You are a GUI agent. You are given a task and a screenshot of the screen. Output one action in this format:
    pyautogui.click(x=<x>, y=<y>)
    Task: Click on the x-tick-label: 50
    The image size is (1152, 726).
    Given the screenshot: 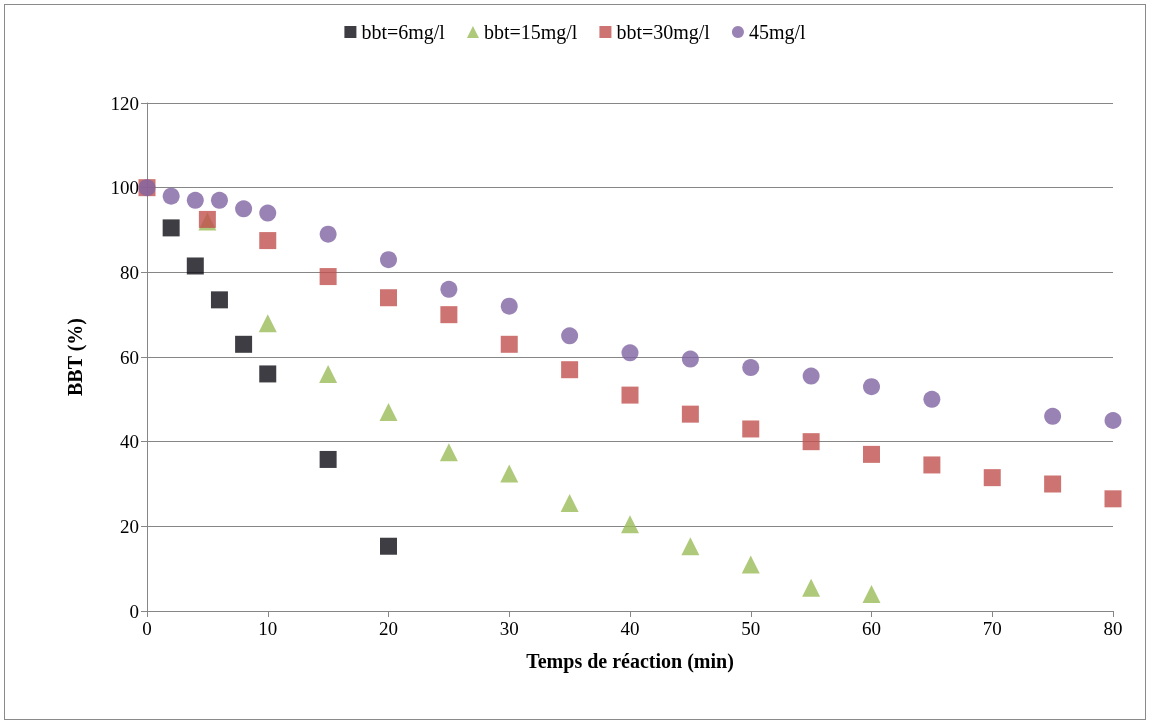 What is the action you would take?
    pyautogui.click(x=751, y=628)
    